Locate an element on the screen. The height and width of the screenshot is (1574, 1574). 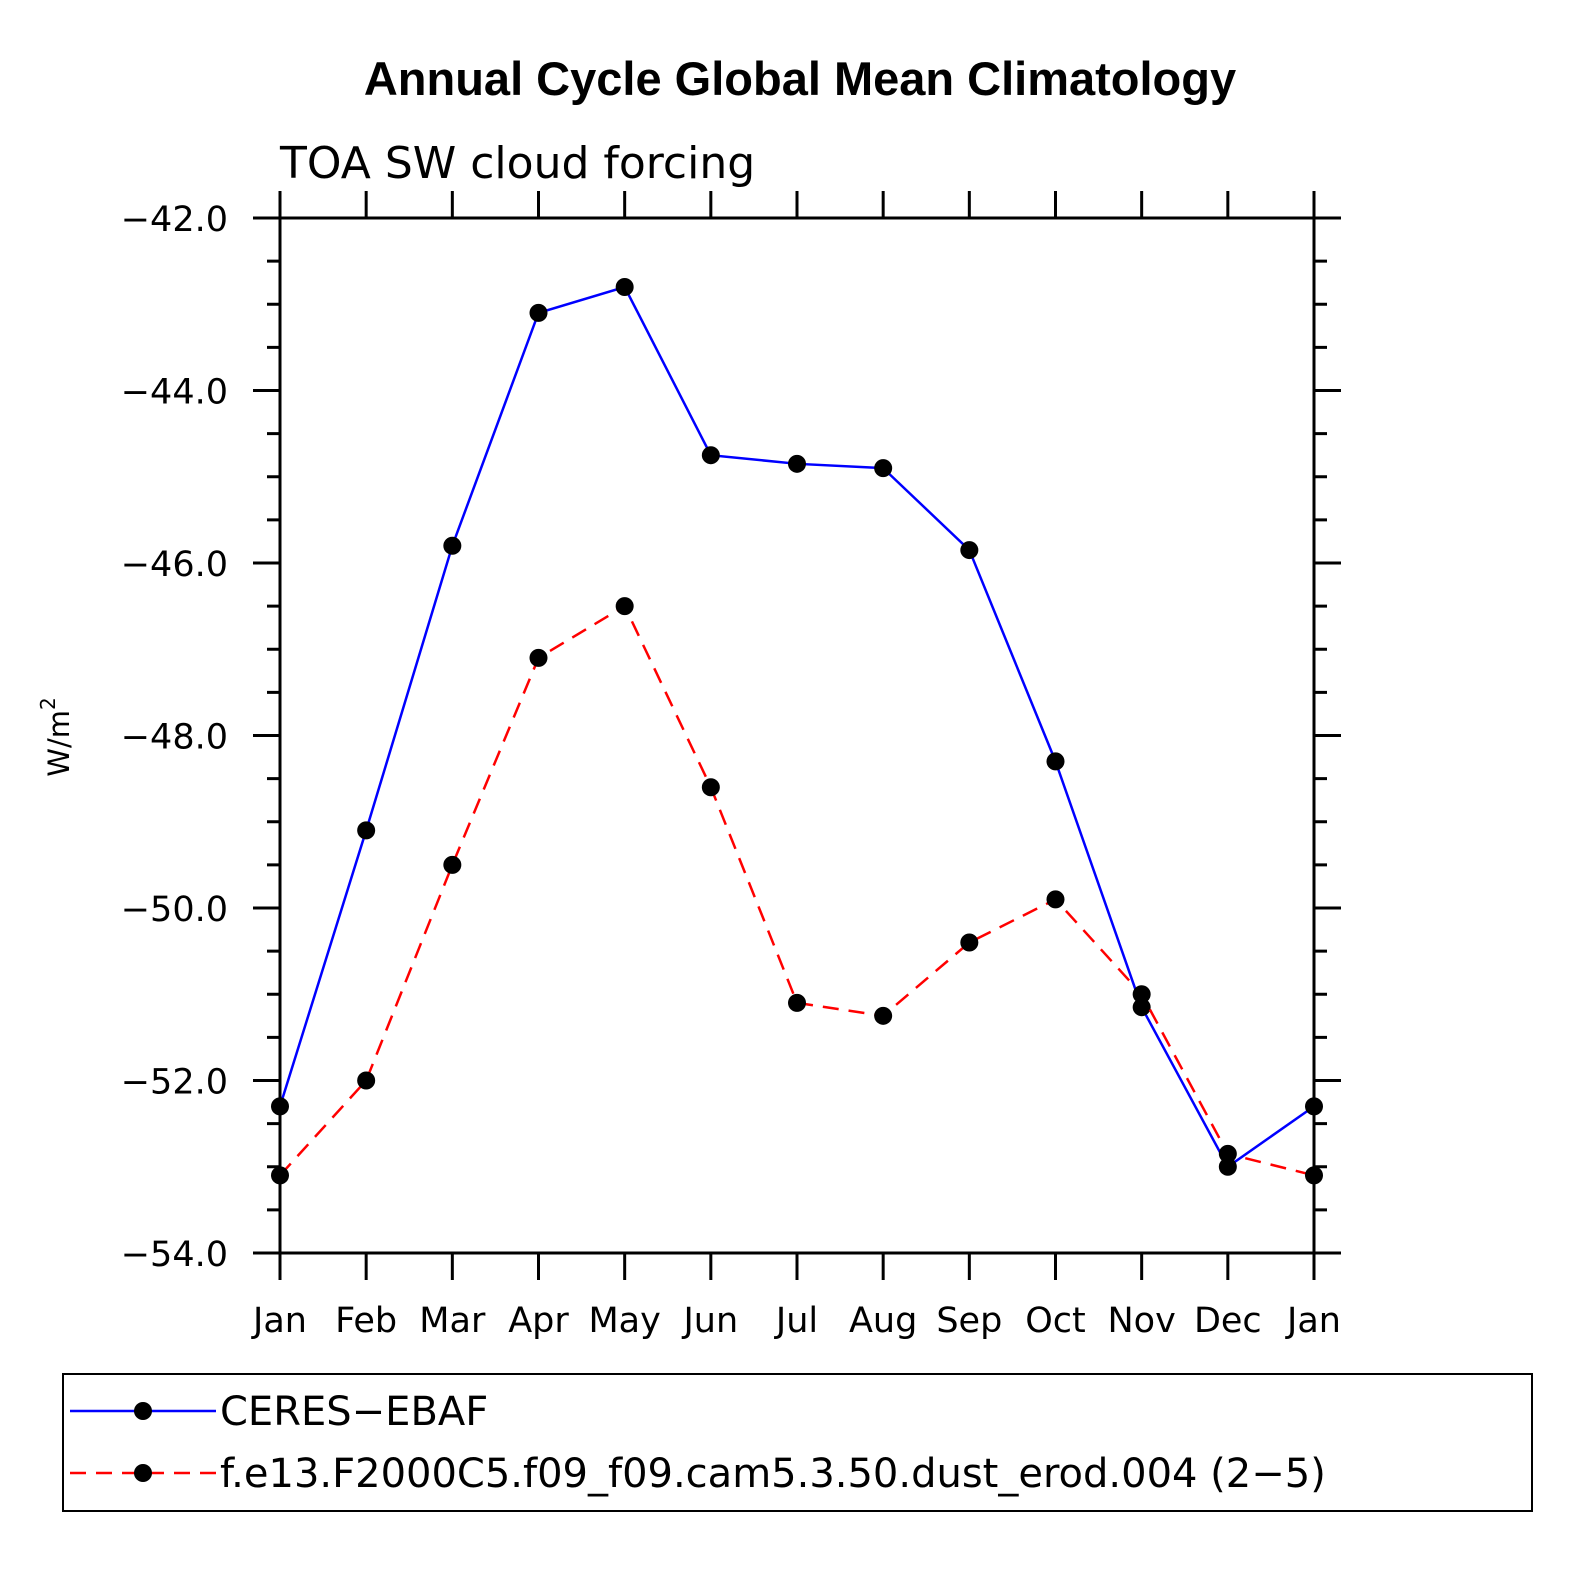
chart-title: Annual Cycle Global Mean Climatology is located at coordinates (800, 78).